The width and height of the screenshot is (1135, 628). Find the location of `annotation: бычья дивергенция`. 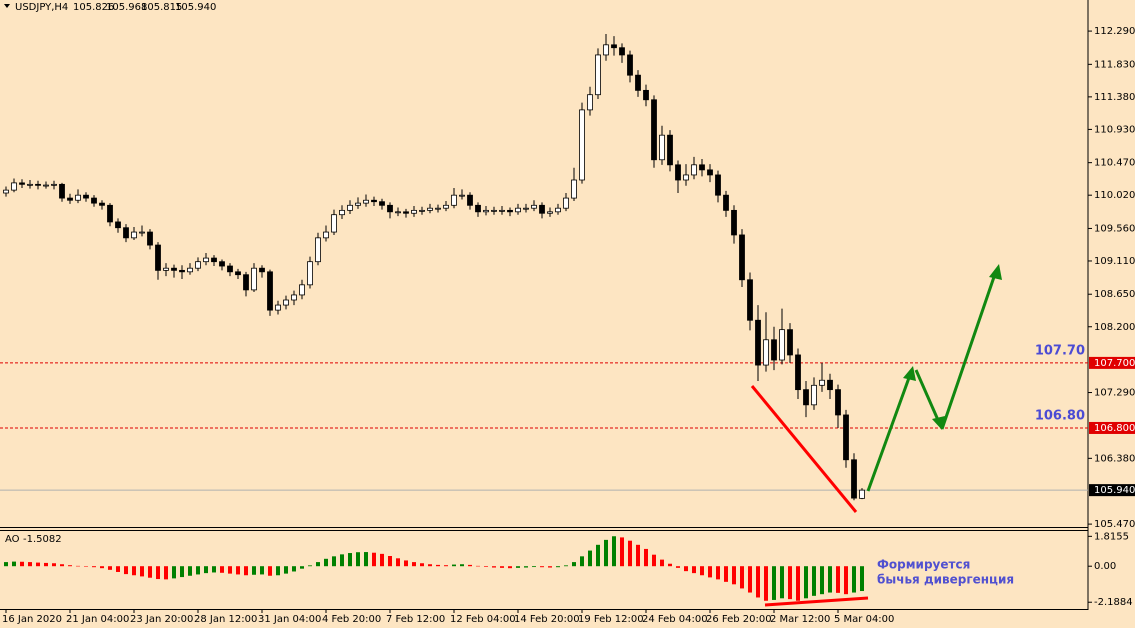

annotation: бычья дивергенция is located at coordinates (945, 580).